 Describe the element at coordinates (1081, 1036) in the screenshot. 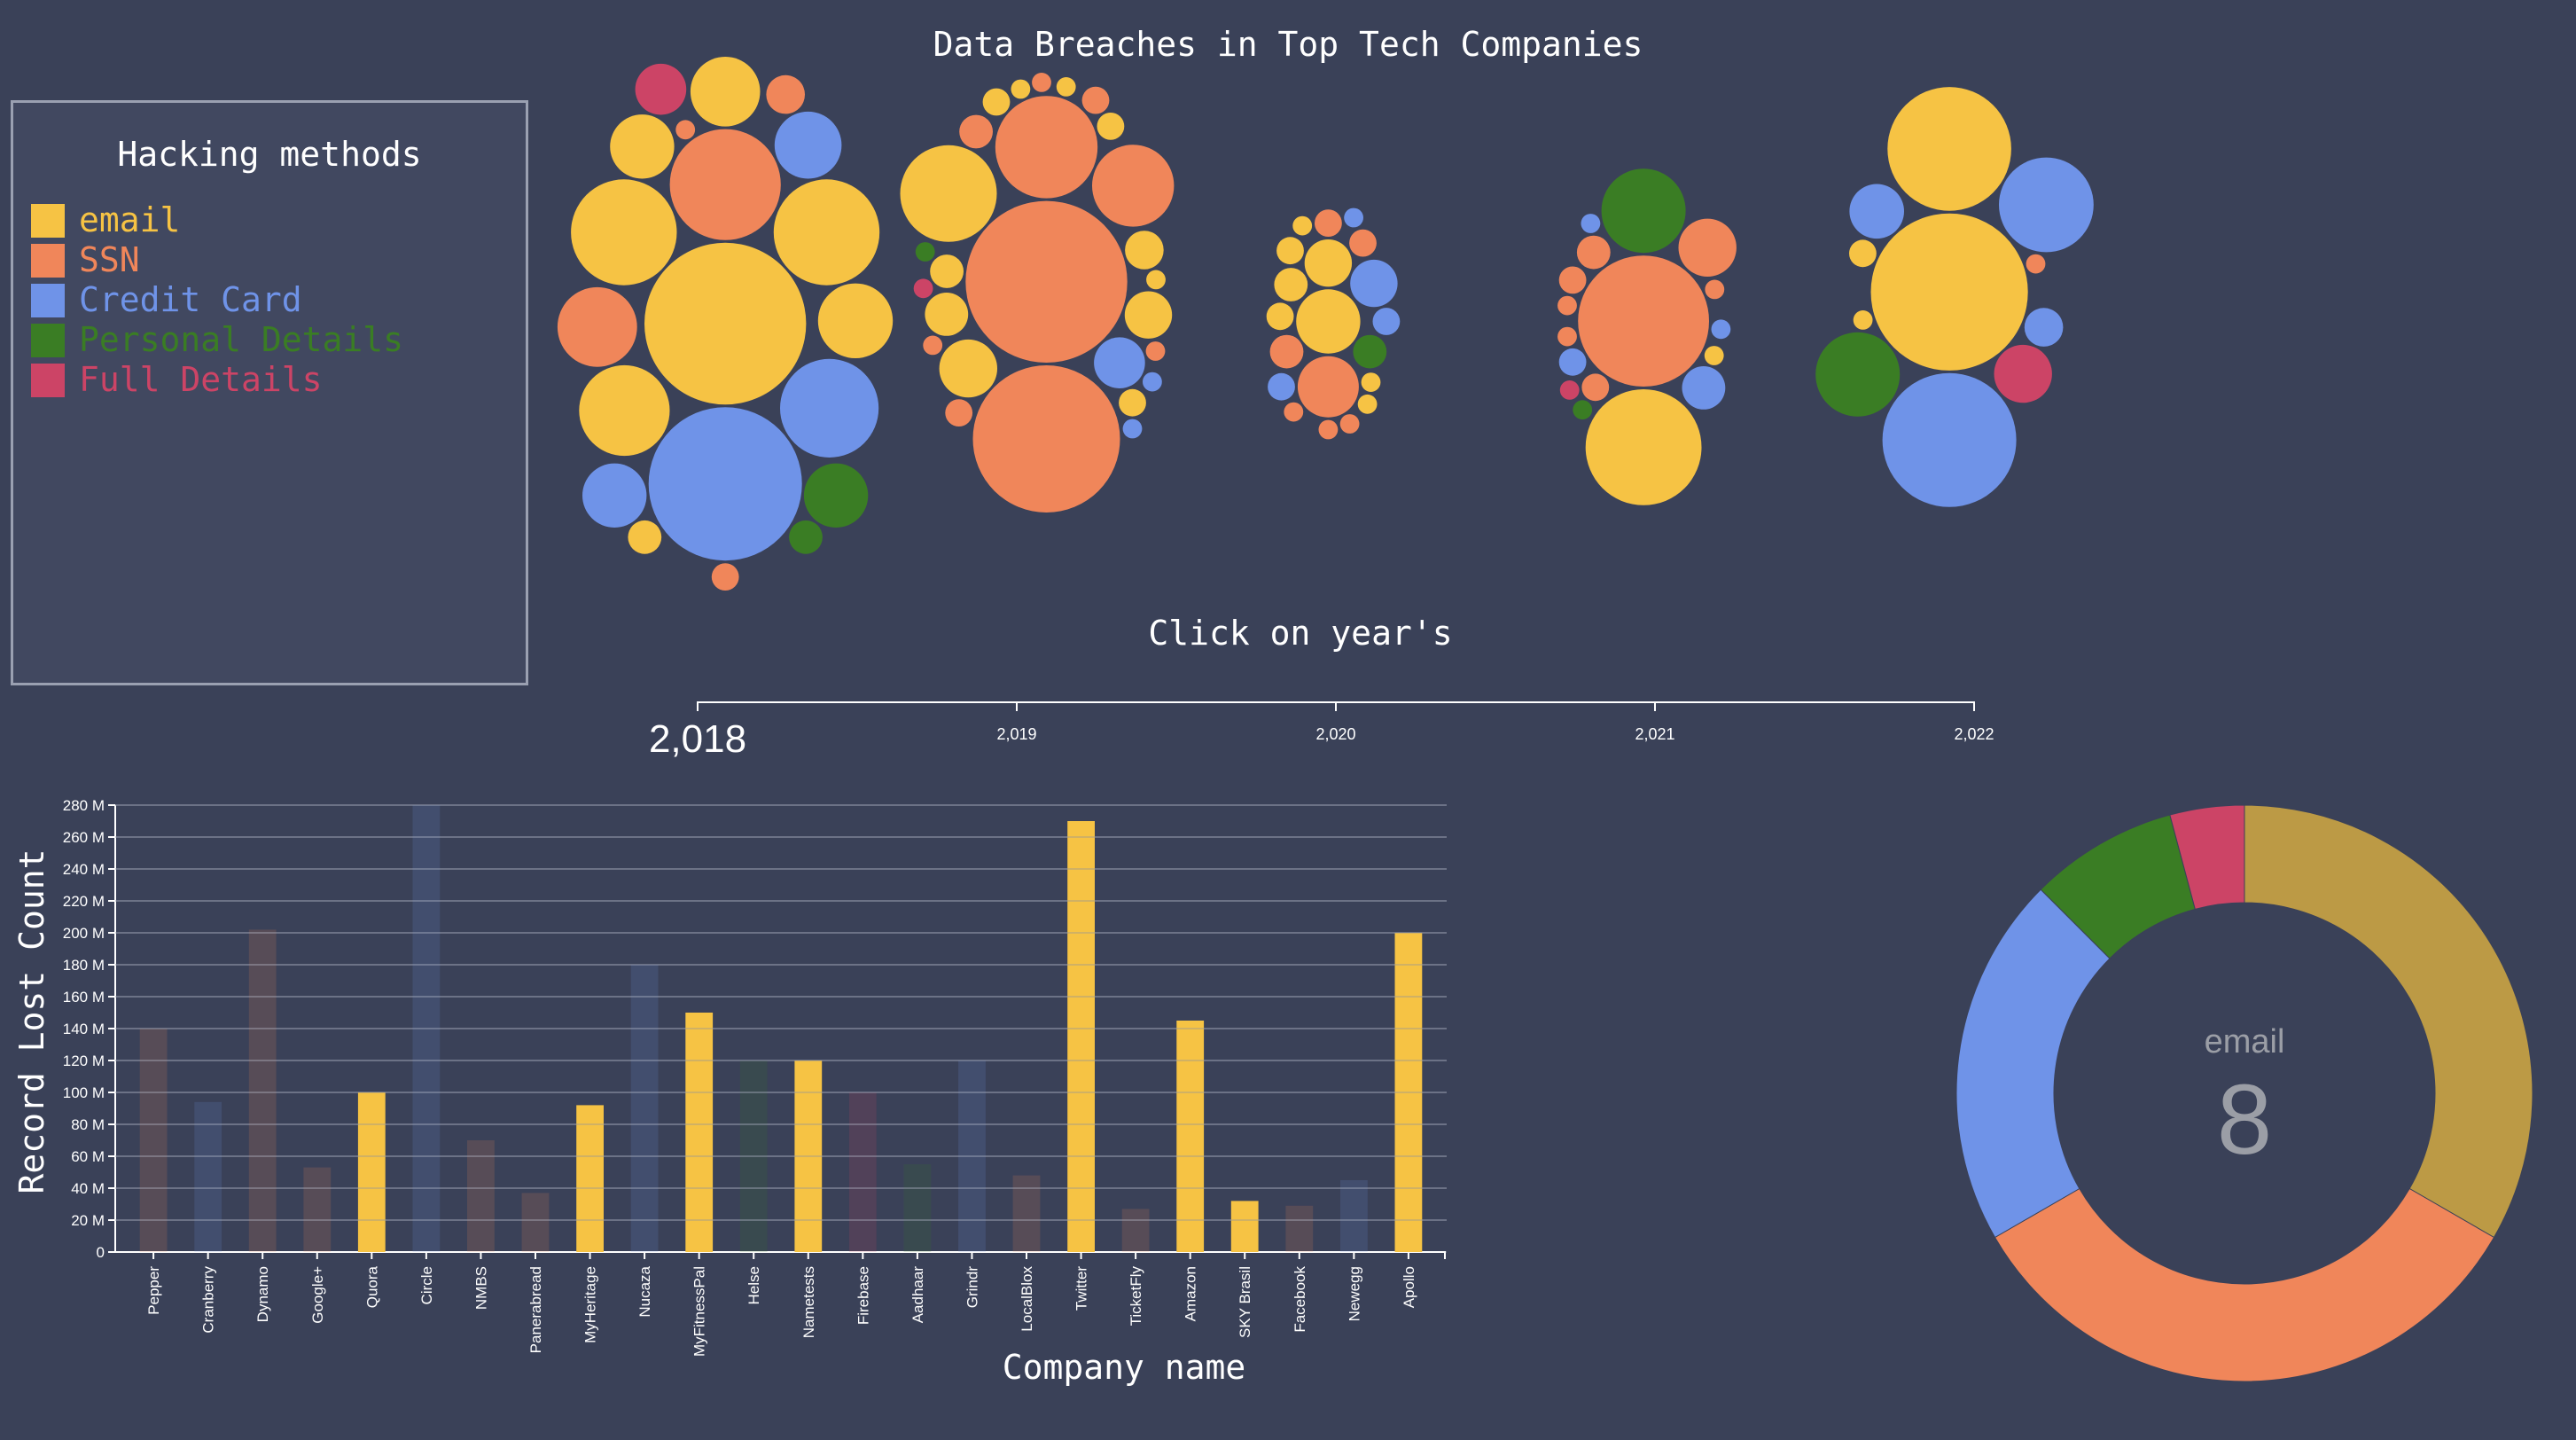

I see `bar-twitter` at that location.